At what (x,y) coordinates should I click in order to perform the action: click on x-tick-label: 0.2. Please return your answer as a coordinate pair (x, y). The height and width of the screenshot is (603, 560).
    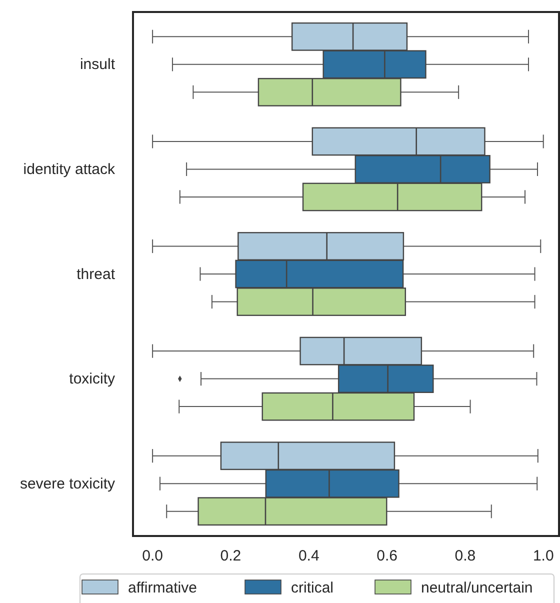
    Looking at the image, I should click on (231, 556).